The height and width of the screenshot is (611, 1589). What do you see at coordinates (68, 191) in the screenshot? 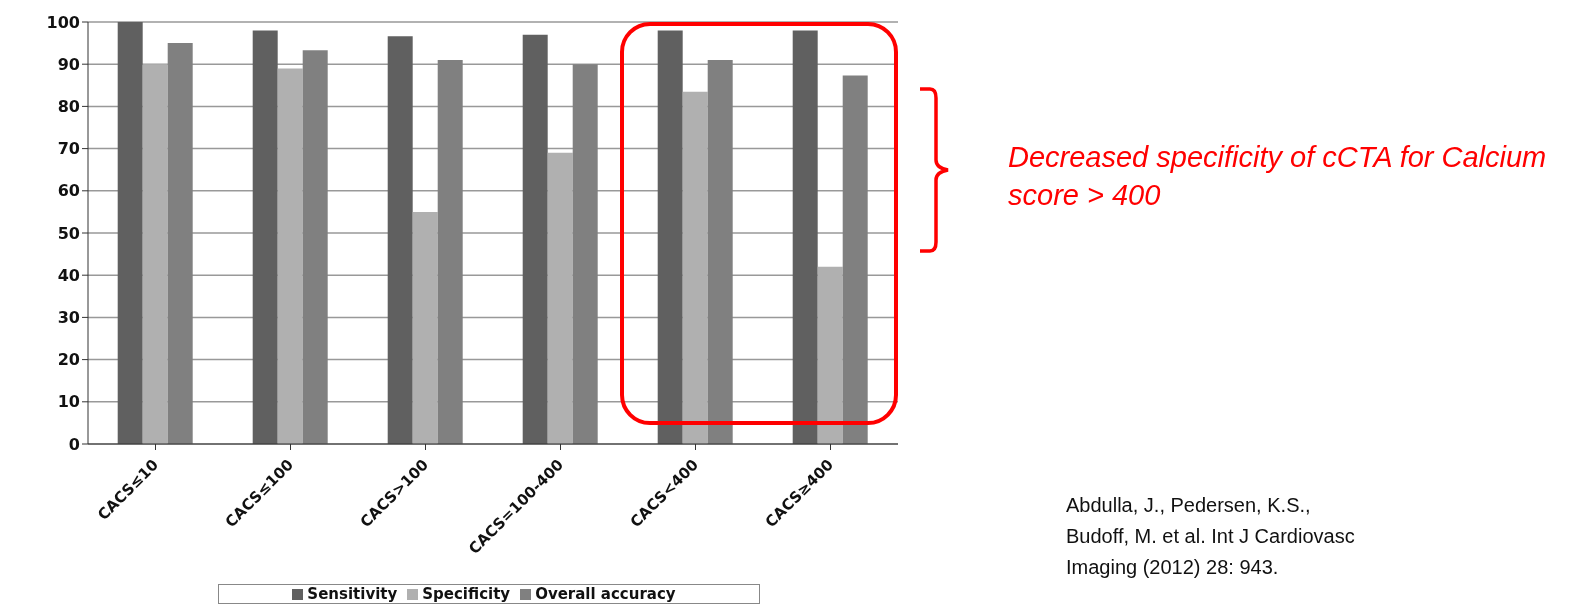
I see `y-tick-label: 60` at bounding box center [68, 191].